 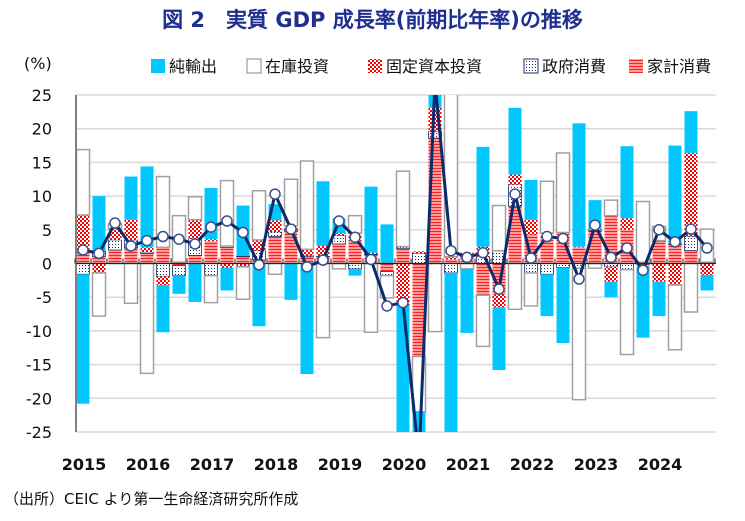 What do you see at coordinates (679, 66) in the screenshot?
I see `legend-label: 家計消費` at bounding box center [679, 66].